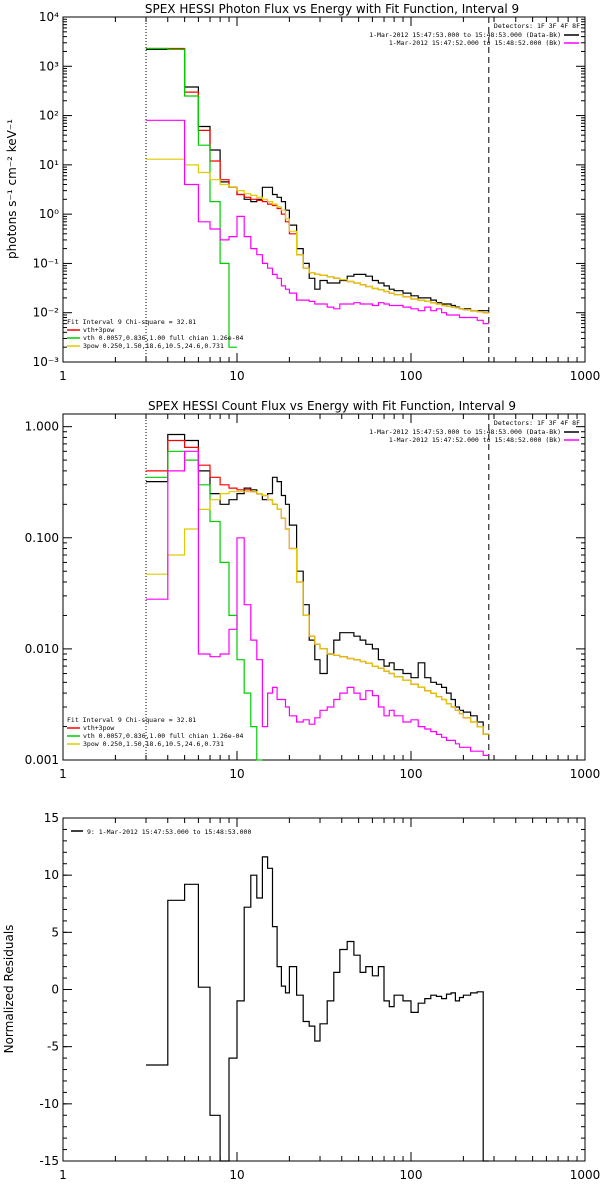  What do you see at coordinates (46, 313) in the screenshot?
I see `y-tick-label: 10⁻²` at bounding box center [46, 313].